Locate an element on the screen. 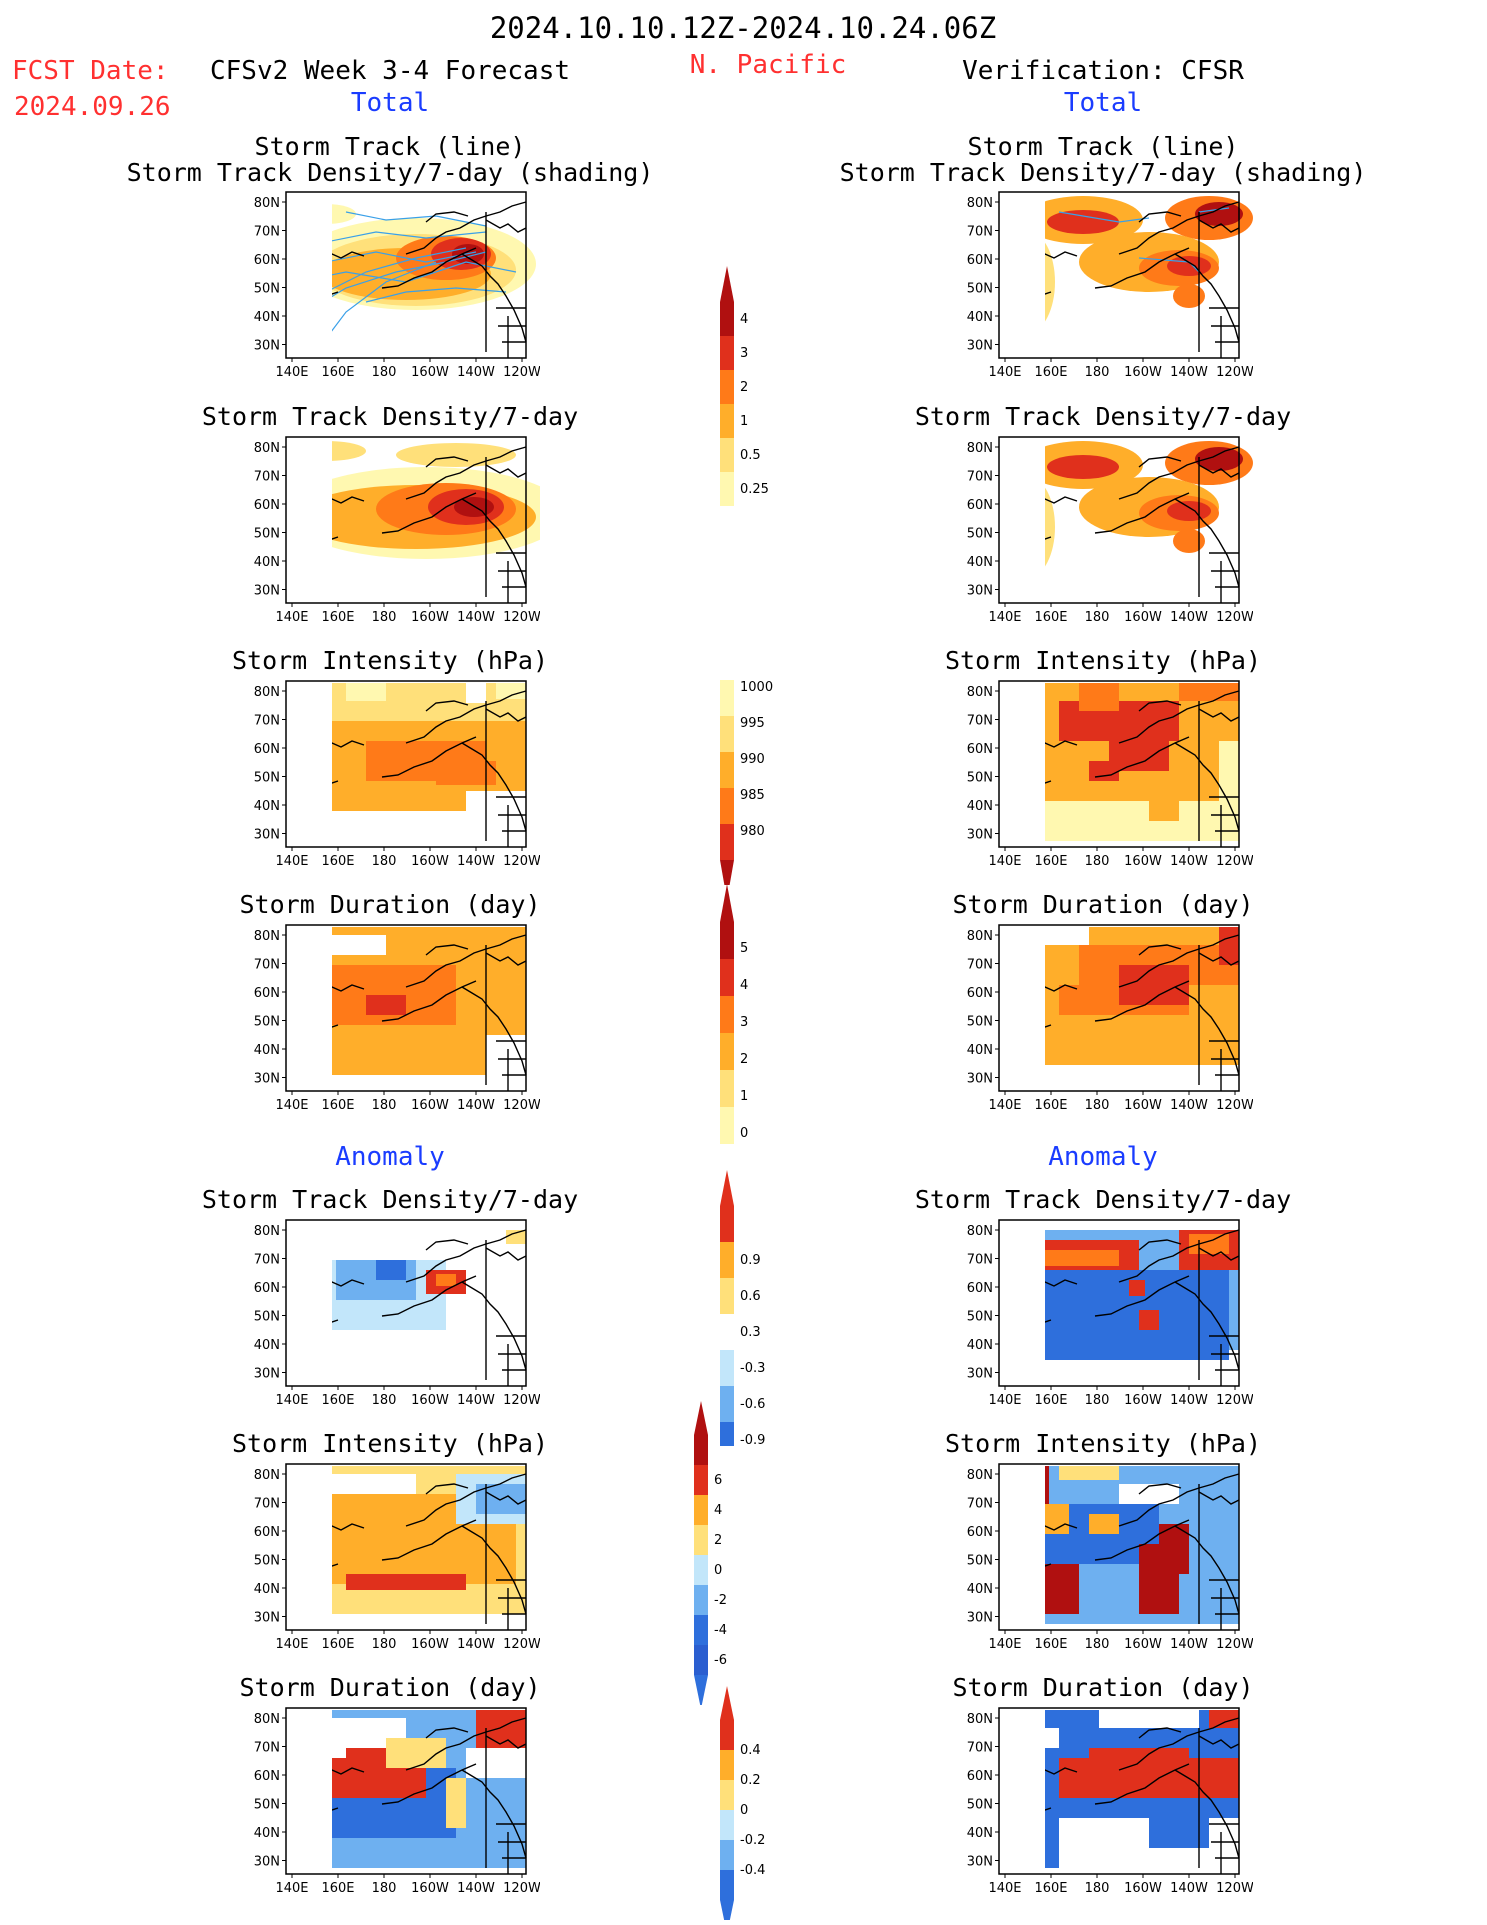 The width and height of the screenshot is (1487, 1925). title-density-verif: Storm Track Density/7-day is located at coordinates (1103, 416).